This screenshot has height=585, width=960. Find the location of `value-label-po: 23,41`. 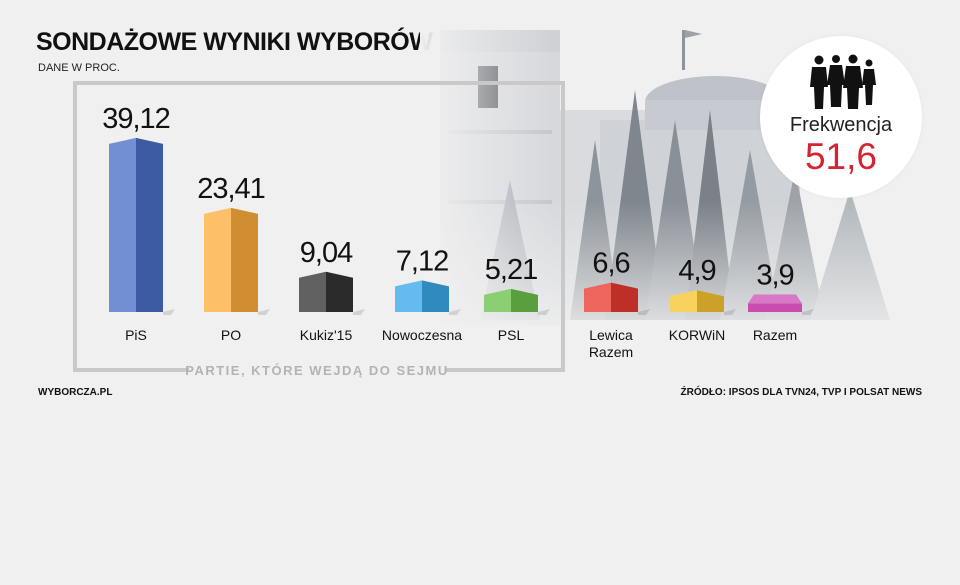

value-label-po: 23,41 is located at coordinates (231, 189).